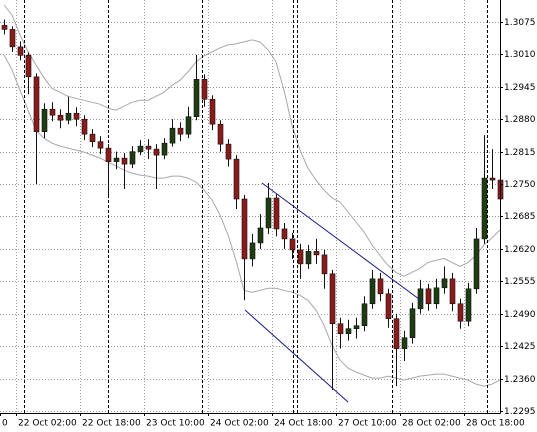 The height and width of the screenshot is (432, 537). What do you see at coordinates (520, 347) in the screenshot?
I see `y-tick-label: 1.2425` at bounding box center [520, 347].